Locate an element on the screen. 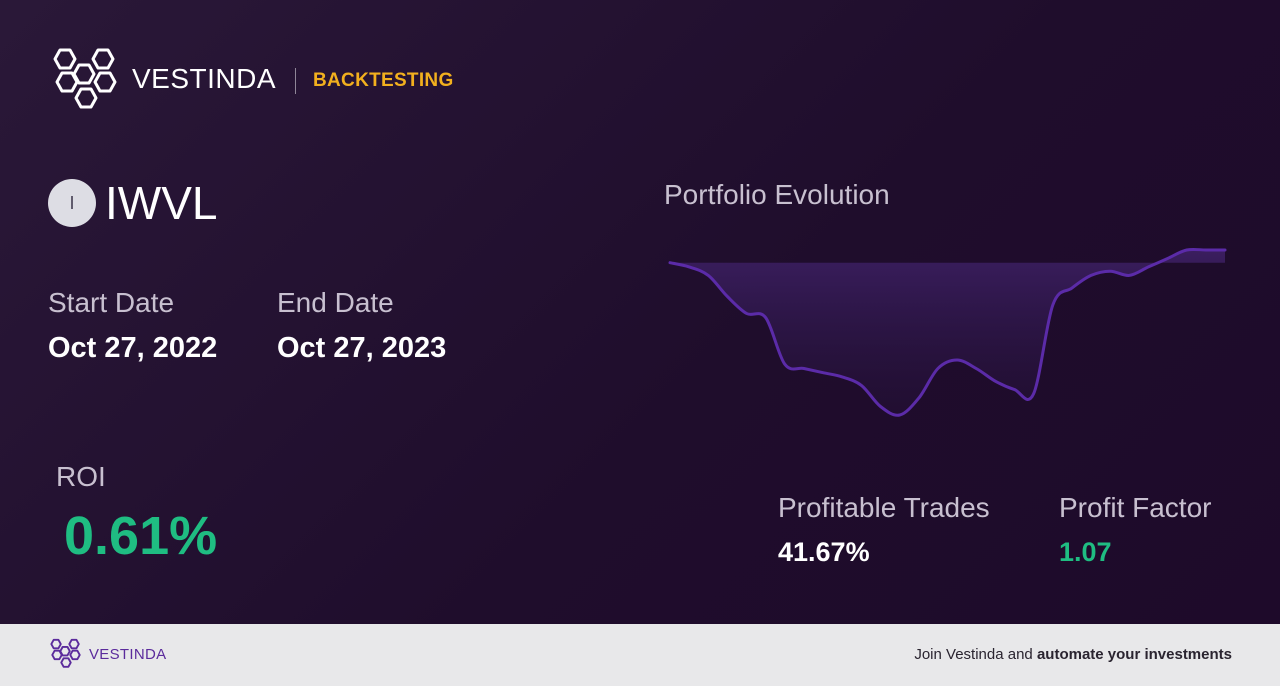 This screenshot has height=686, width=1280. ticker-badge: I is located at coordinates (72, 203).